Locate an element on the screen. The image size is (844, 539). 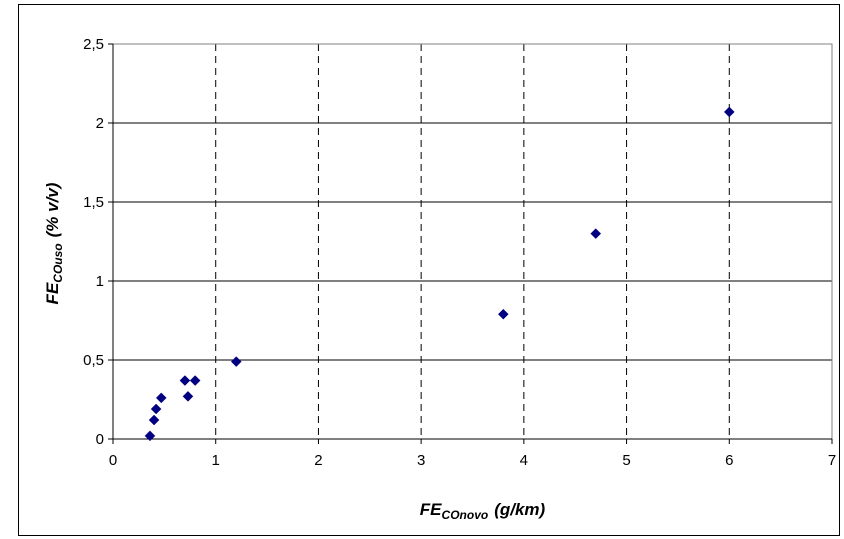
x-axis-title-main: FE is located at coordinates (431, 509).